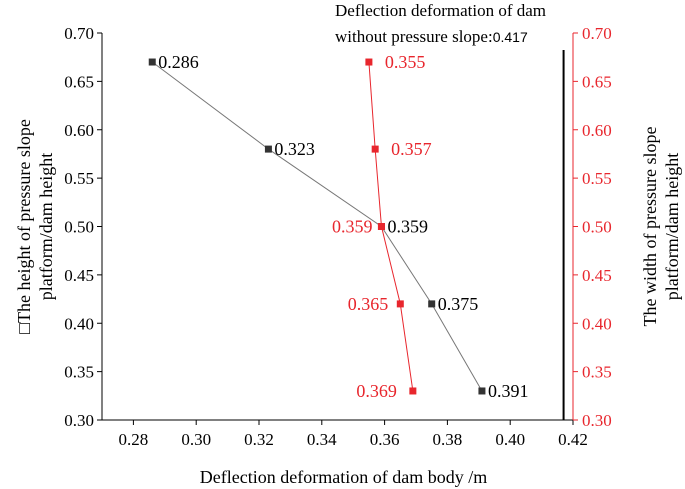 The height and width of the screenshot is (489, 685). I want to click on y-tick-label-left: 0.55, so click(79, 178).